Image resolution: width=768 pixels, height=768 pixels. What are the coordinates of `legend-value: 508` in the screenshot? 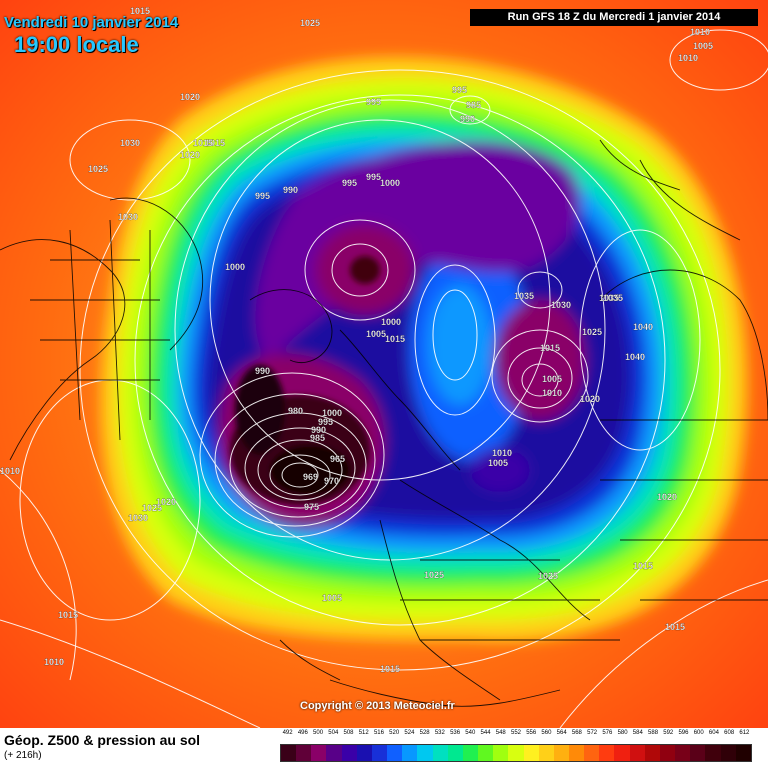 It's located at (348, 733).